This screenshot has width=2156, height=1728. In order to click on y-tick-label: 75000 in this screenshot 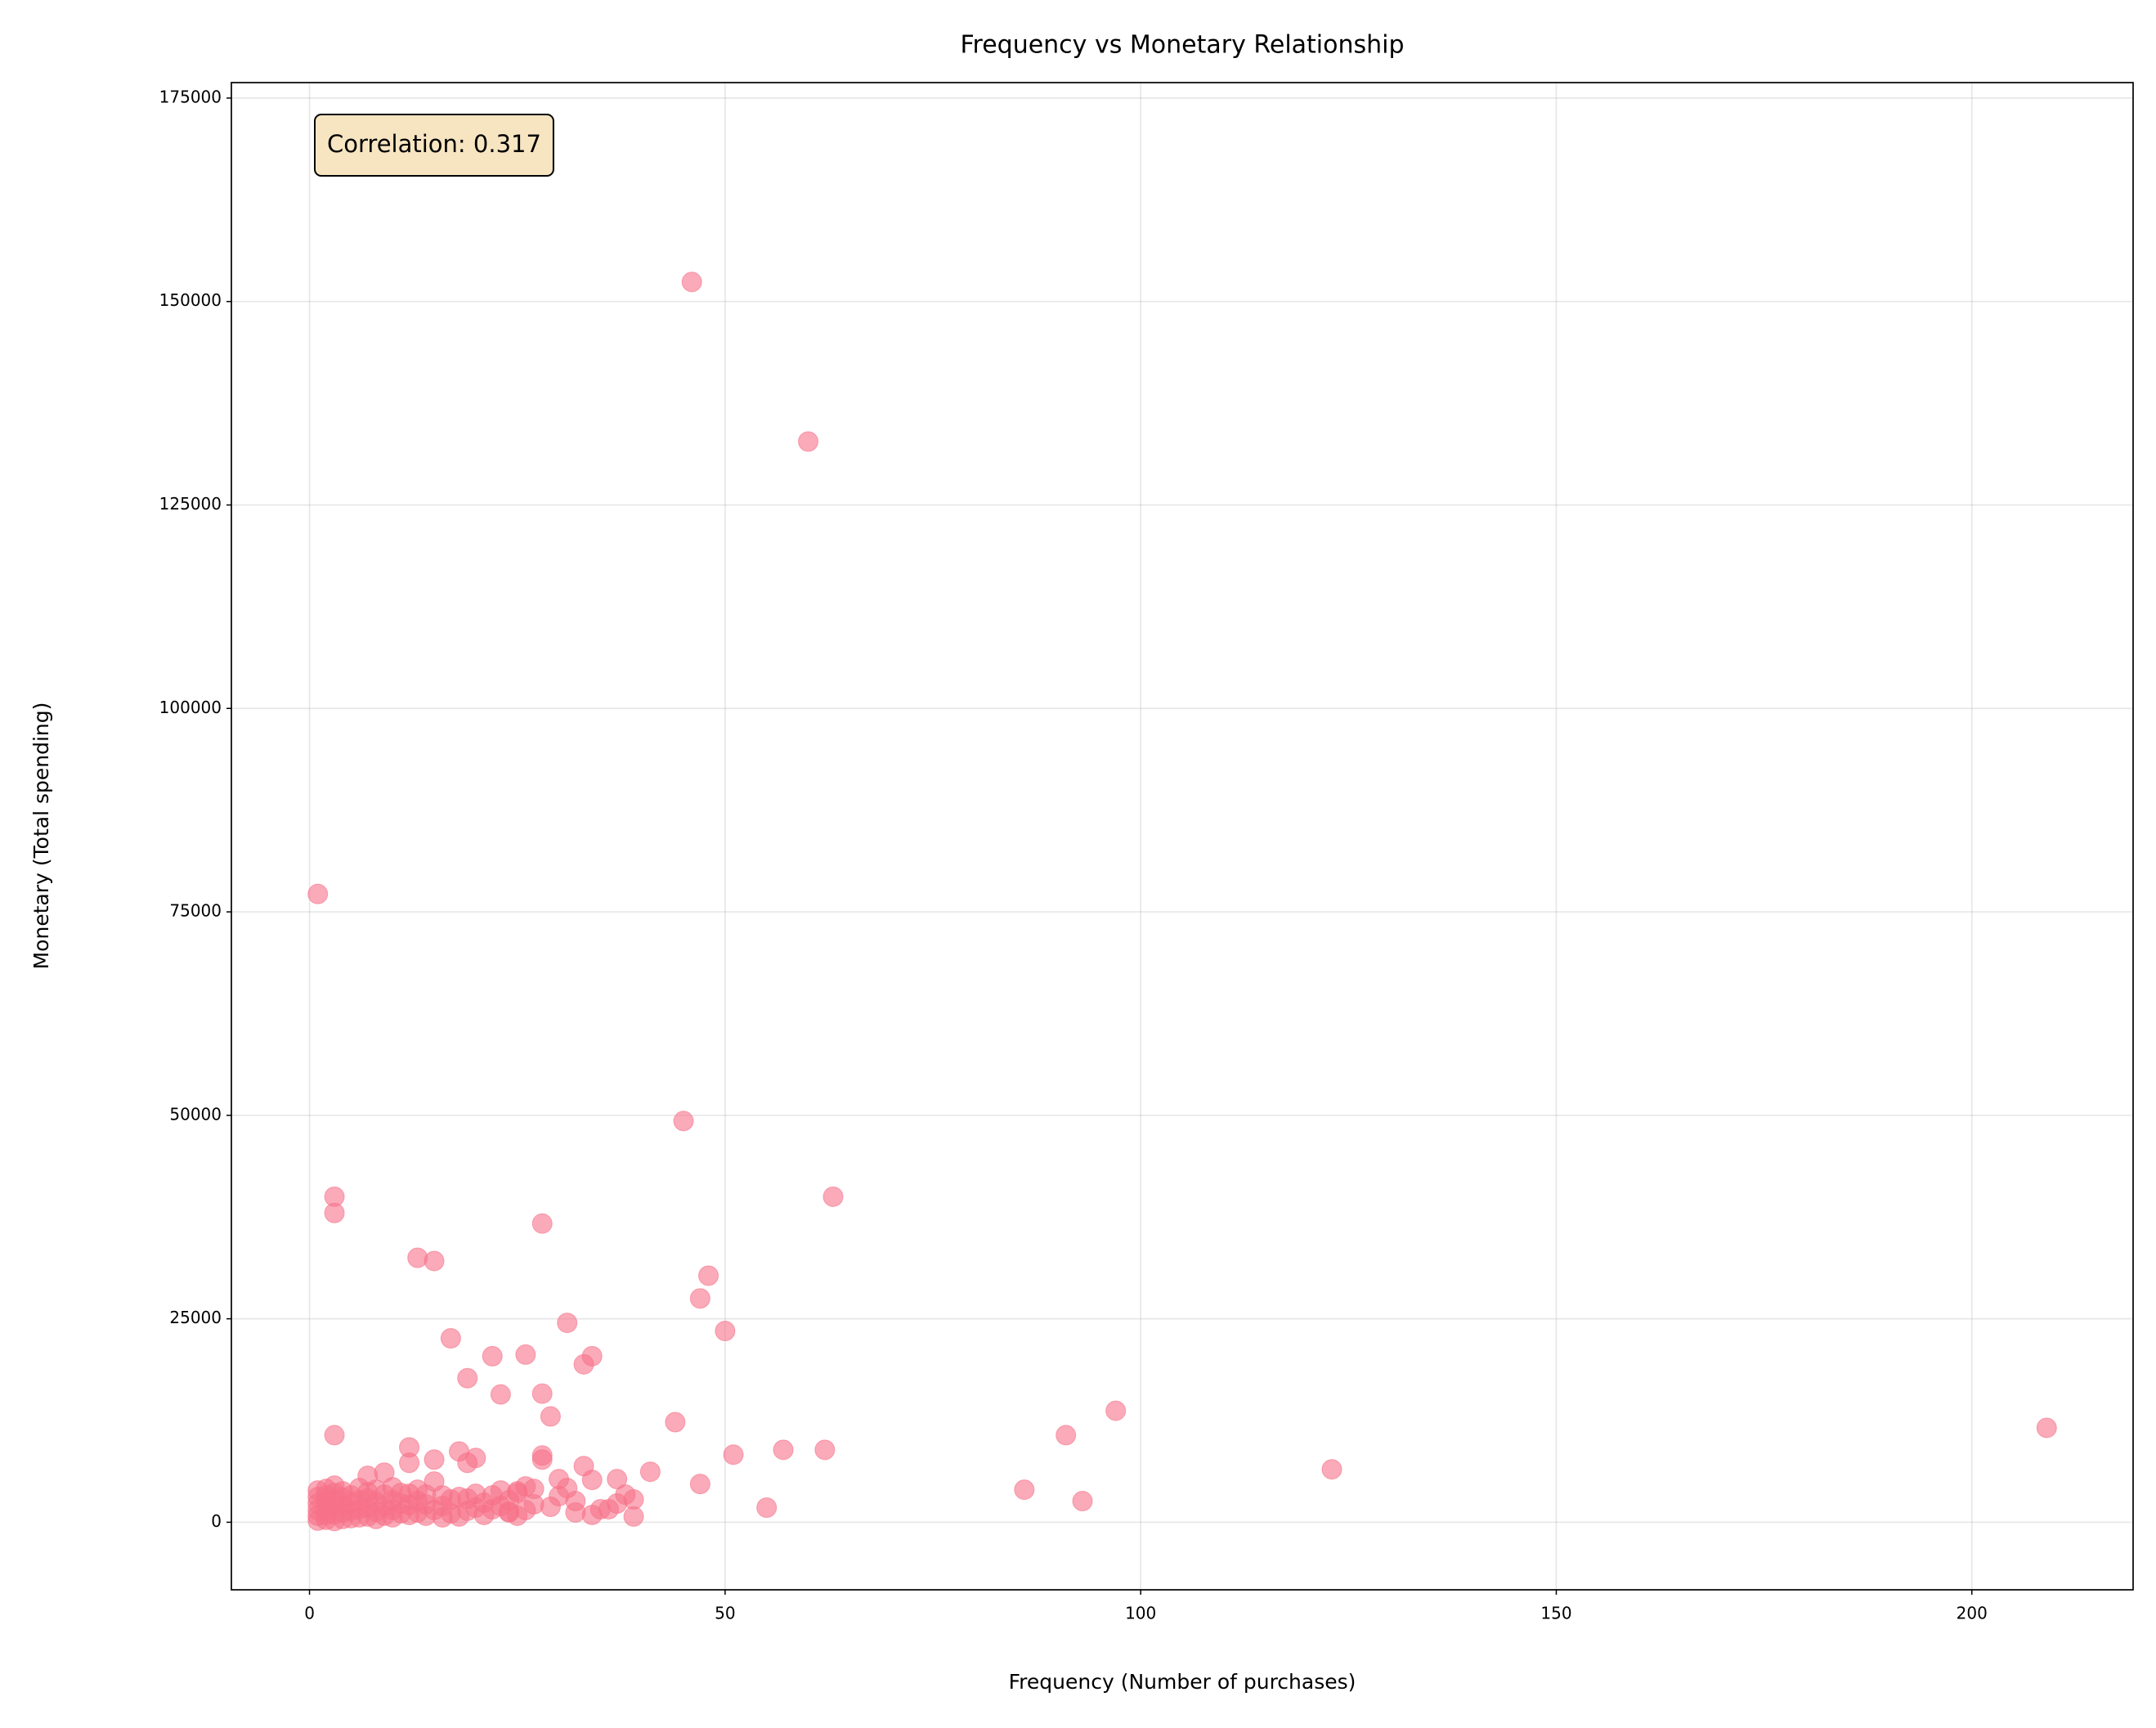, I will do `click(195, 911)`.